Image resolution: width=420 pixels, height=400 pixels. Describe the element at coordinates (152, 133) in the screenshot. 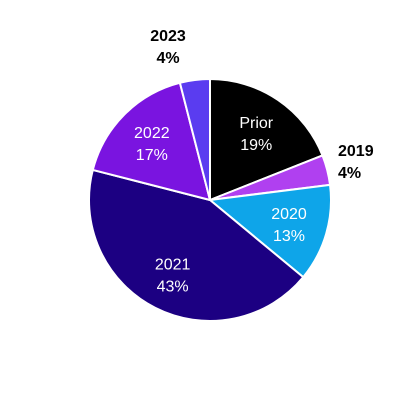

I see `slice-name-2022: 2022` at that location.